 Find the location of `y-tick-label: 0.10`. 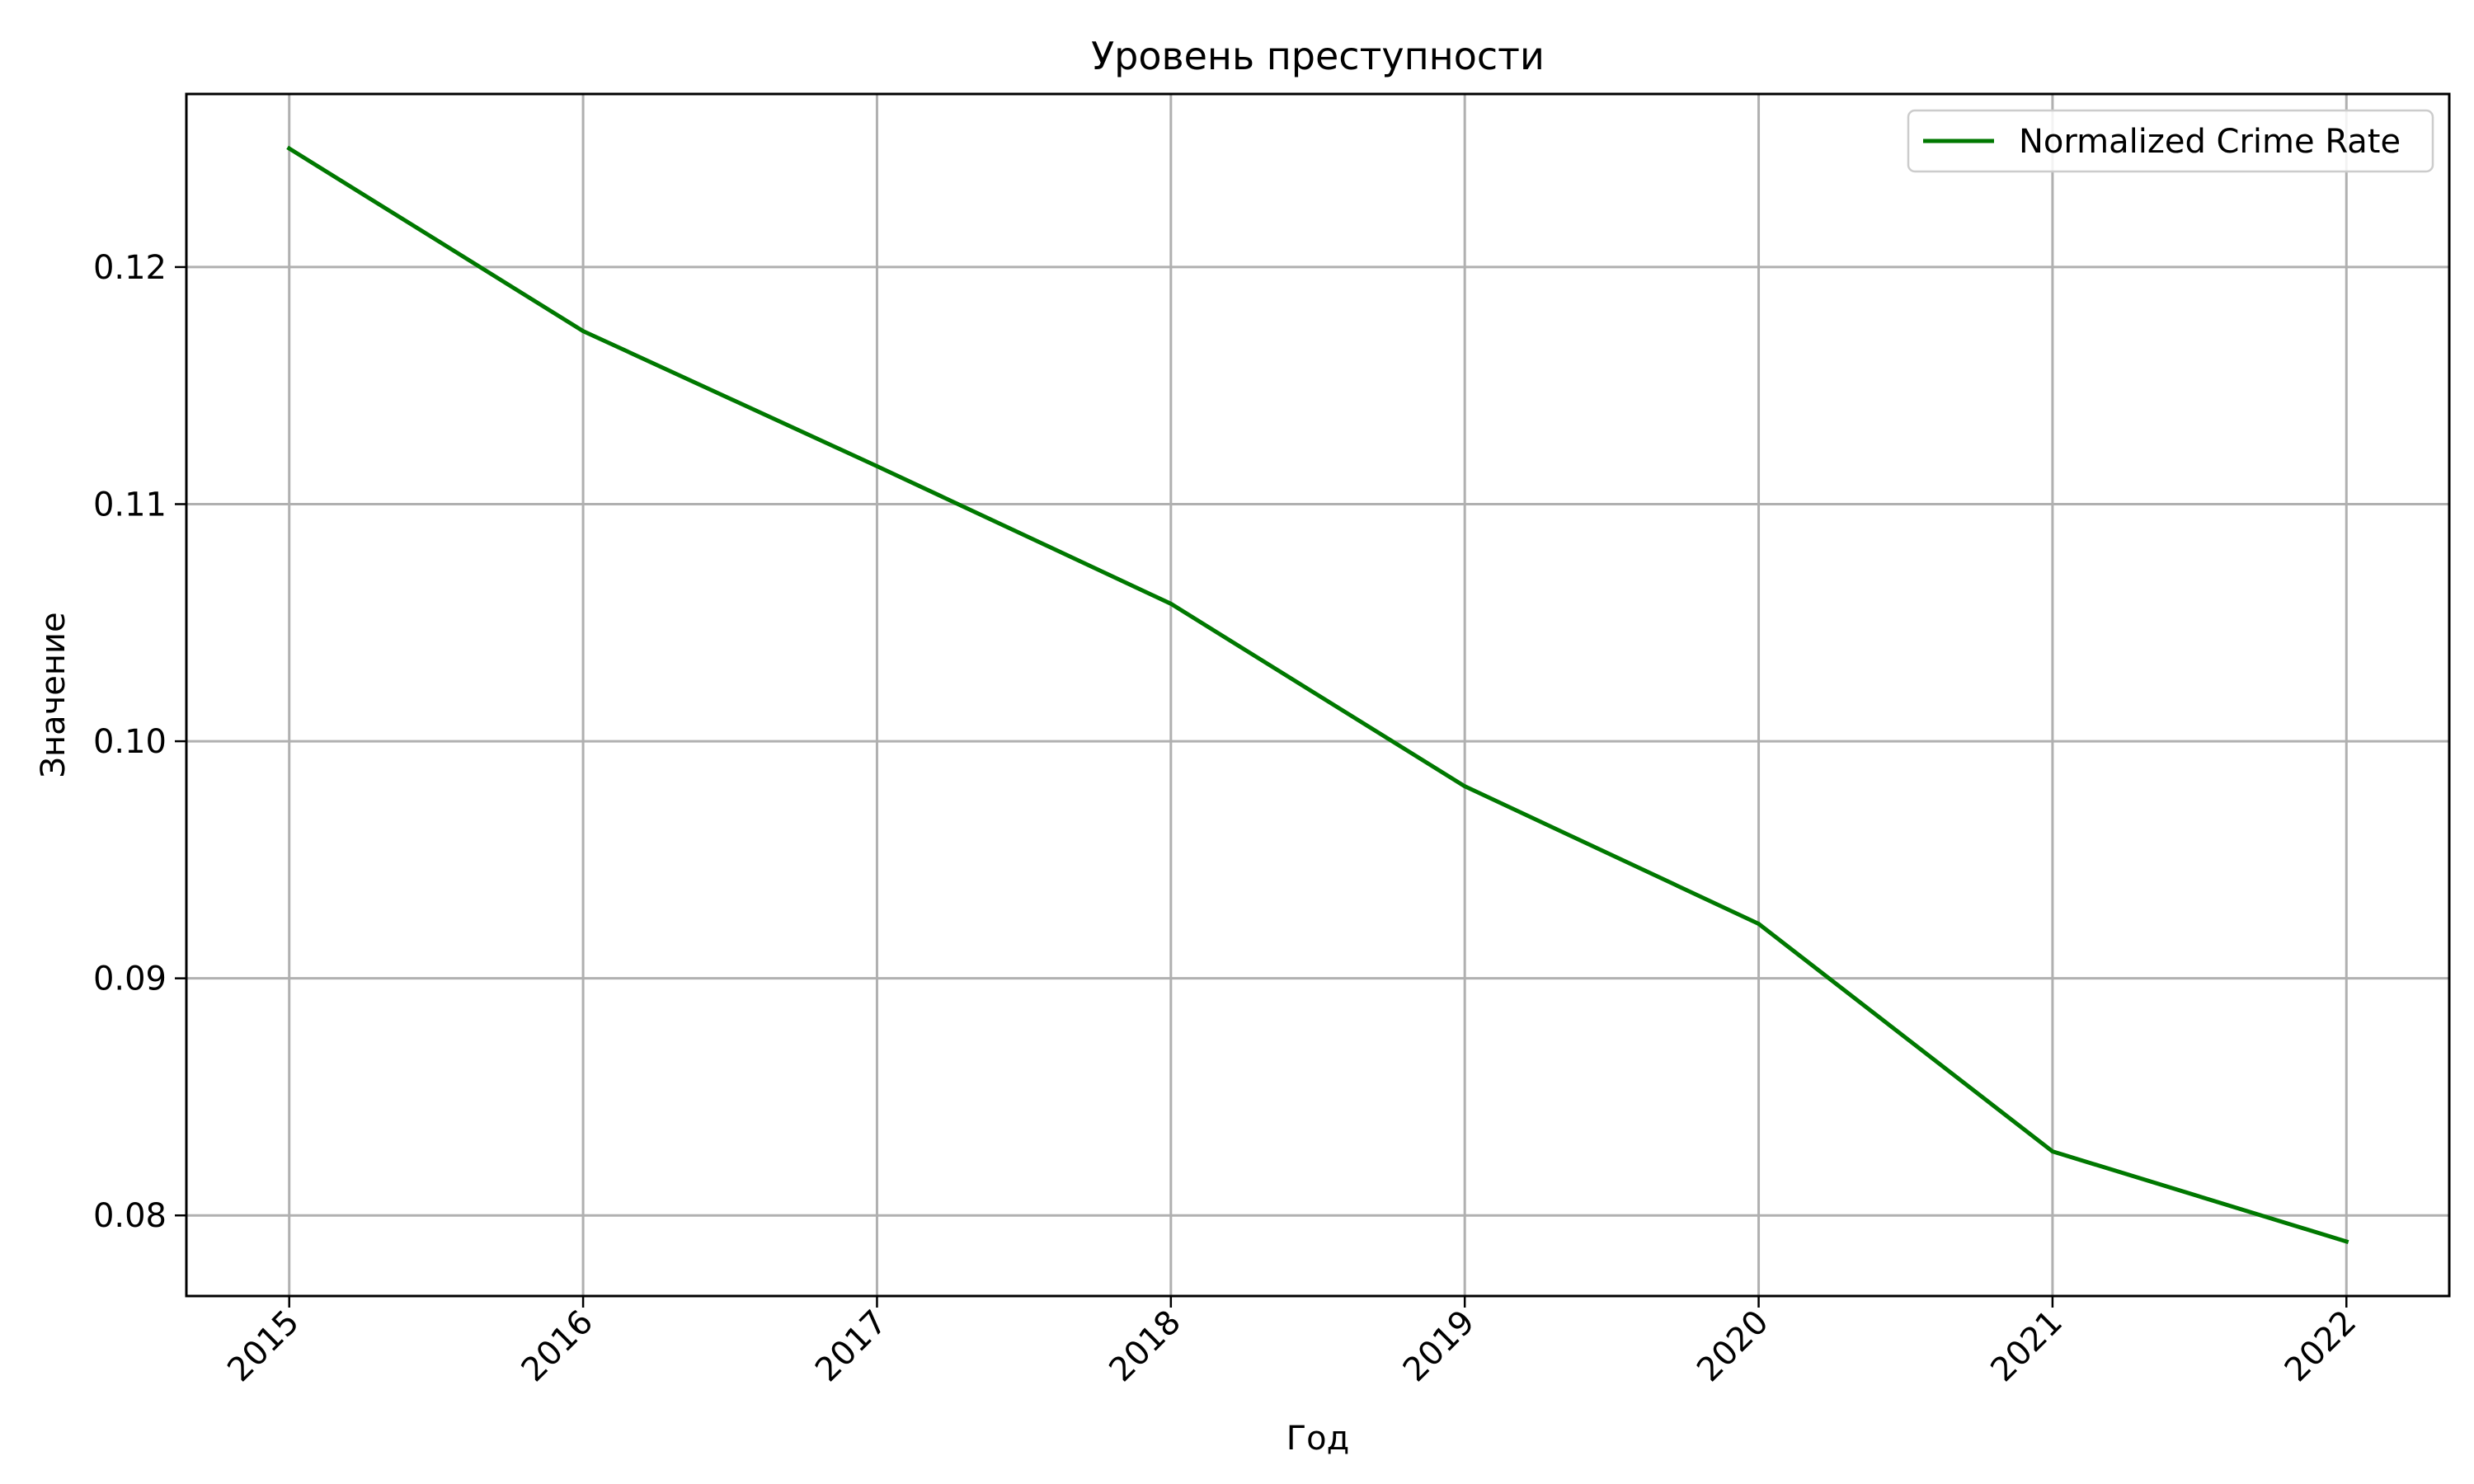

y-tick-label: 0.10 is located at coordinates (130, 742).